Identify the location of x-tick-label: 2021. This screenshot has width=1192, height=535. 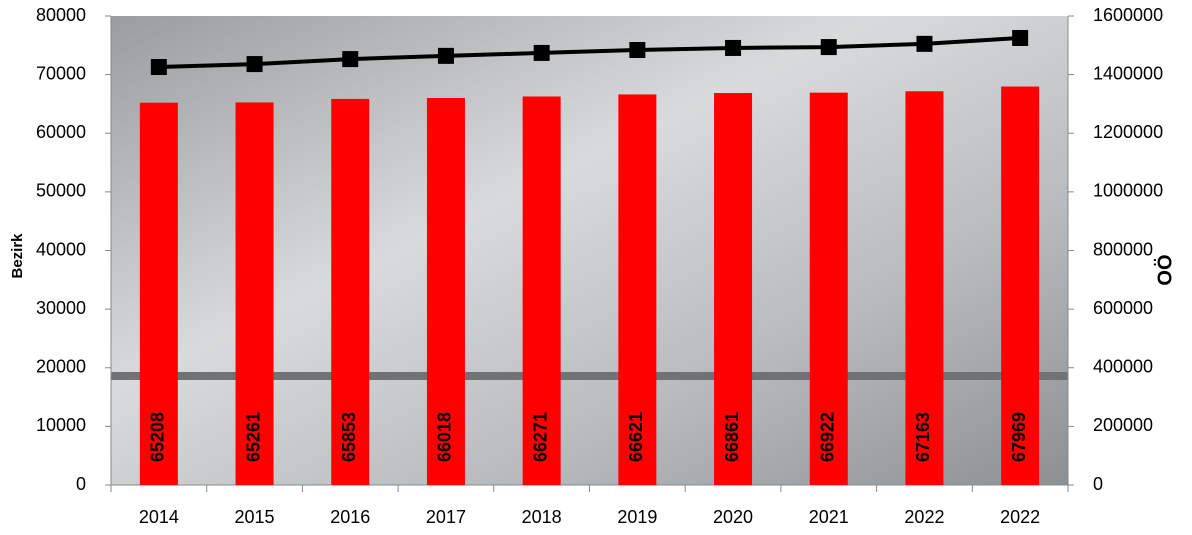
(829, 517).